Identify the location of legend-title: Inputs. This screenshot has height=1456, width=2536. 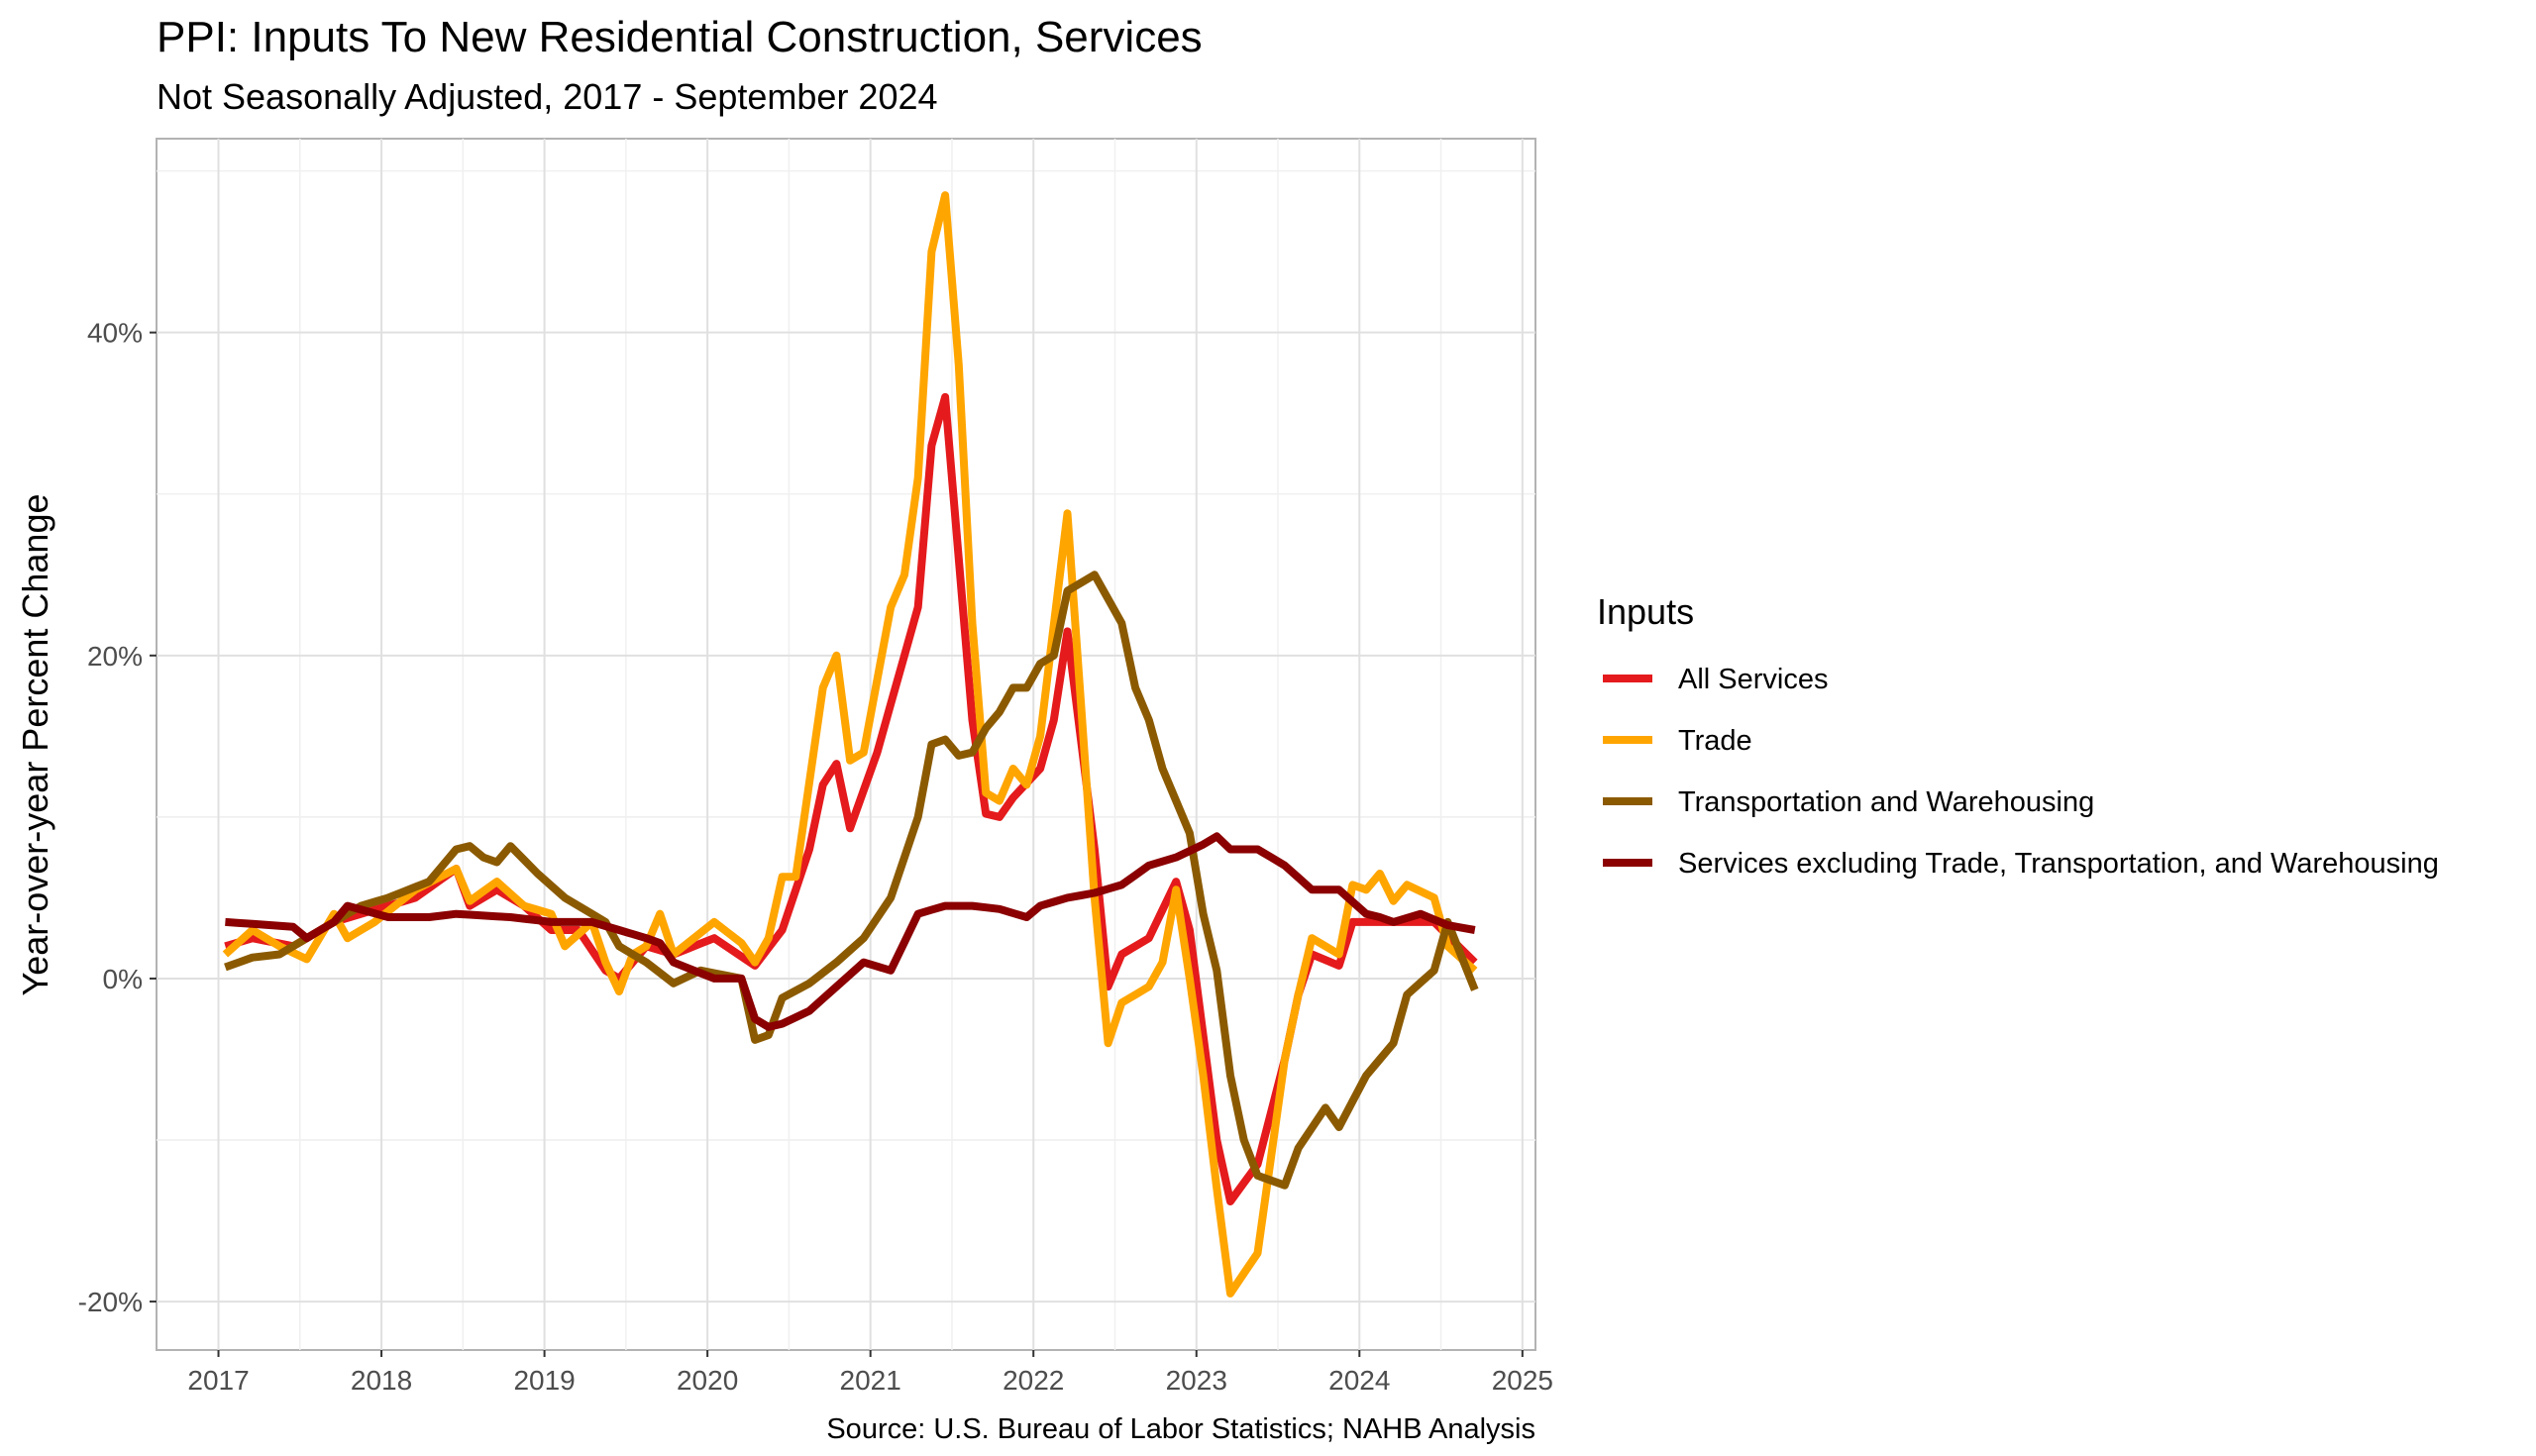
(1645, 611).